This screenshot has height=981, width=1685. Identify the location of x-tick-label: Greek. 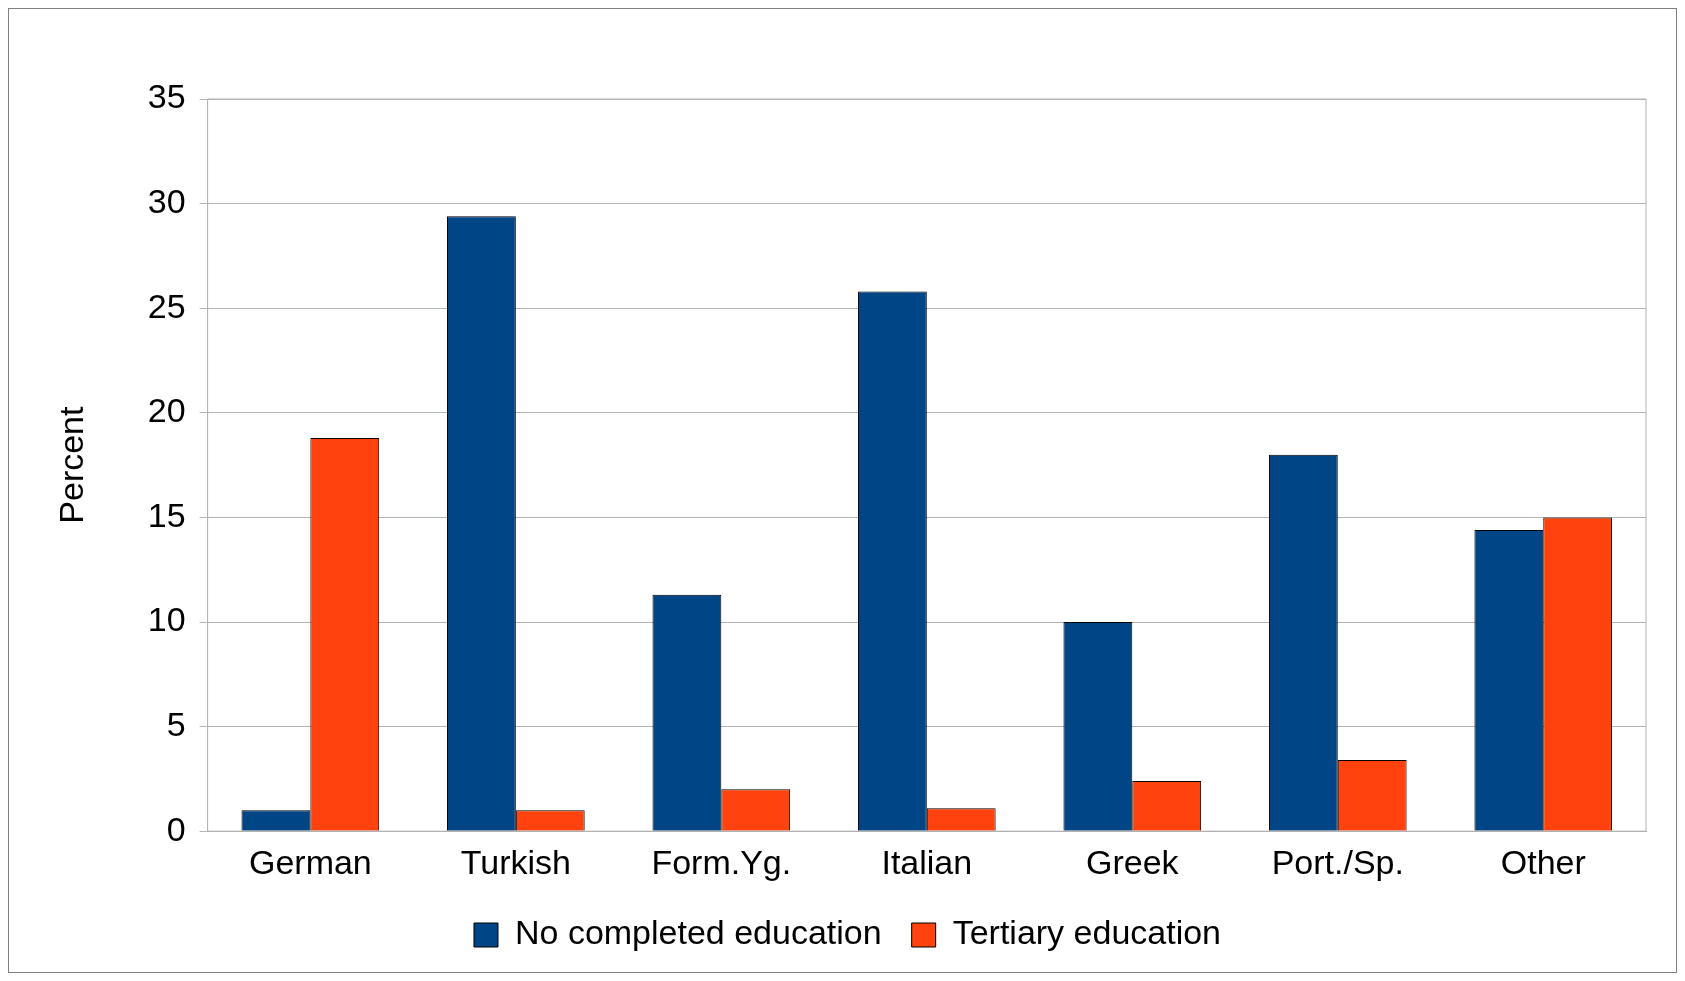
(1133, 861).